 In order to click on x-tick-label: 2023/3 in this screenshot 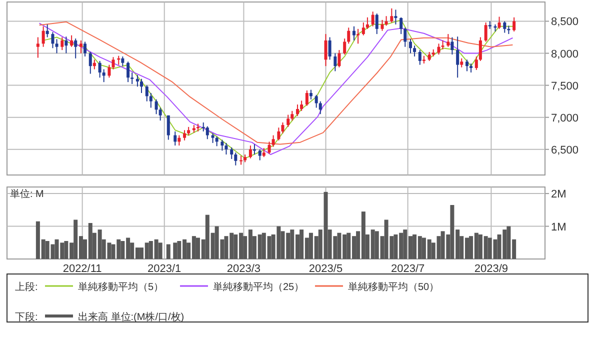, I will do `click(243, 269)`.